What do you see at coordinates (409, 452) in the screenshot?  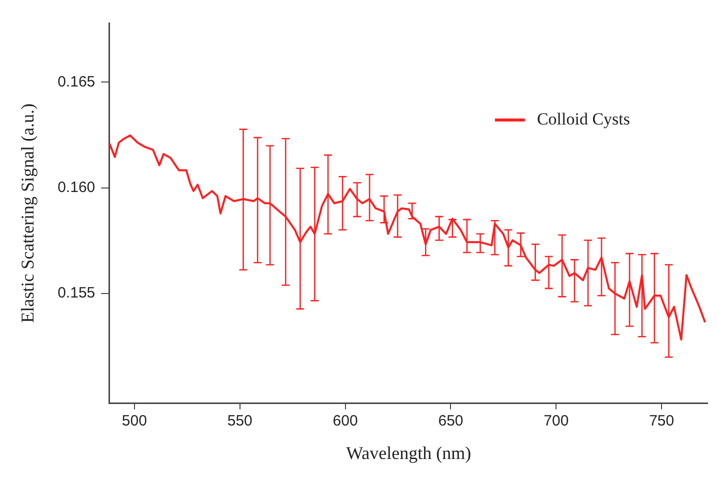 I see `x-axis-title: Wavelength (nm)` at bounding box center [409, 452].